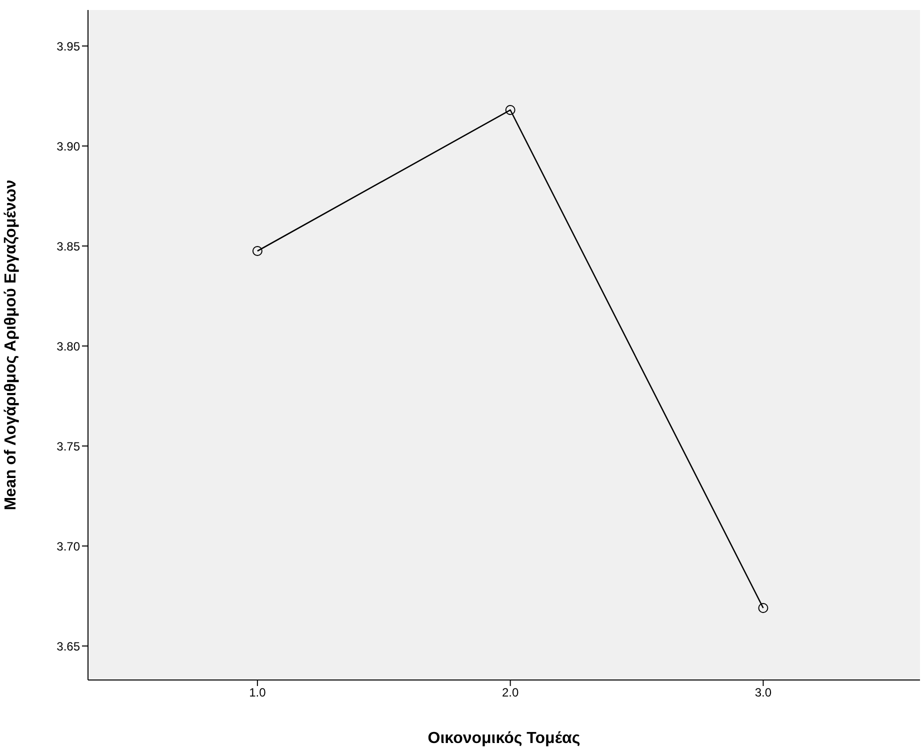 Image resolution: width=922 pixels, height=751 pixels. Describe the element at coordinates (68, 146) in the screenshot. I see `y-tick-label: 3.90` at that location.